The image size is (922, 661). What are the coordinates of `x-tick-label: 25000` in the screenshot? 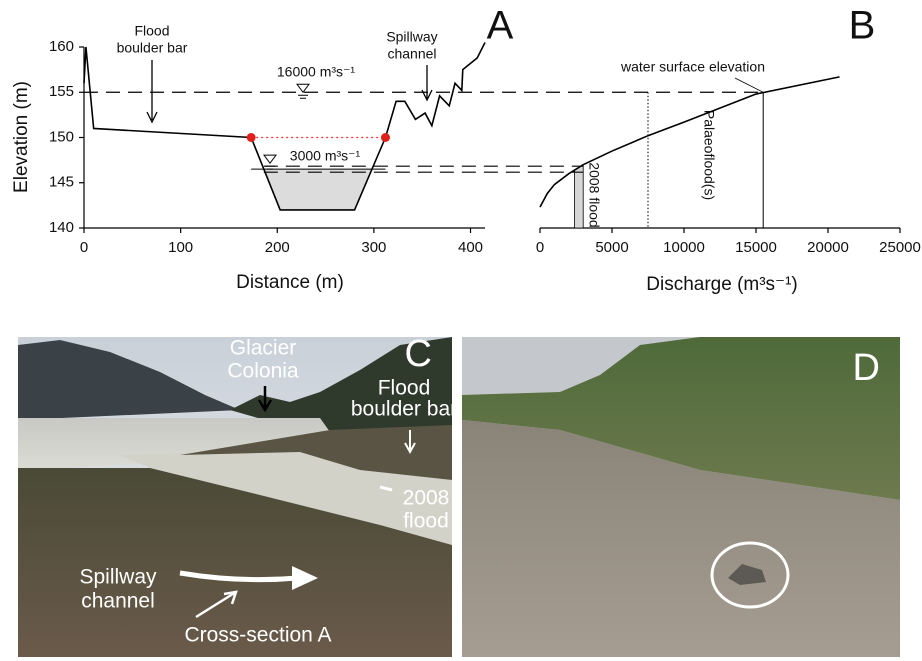 It's located at (900, 247).